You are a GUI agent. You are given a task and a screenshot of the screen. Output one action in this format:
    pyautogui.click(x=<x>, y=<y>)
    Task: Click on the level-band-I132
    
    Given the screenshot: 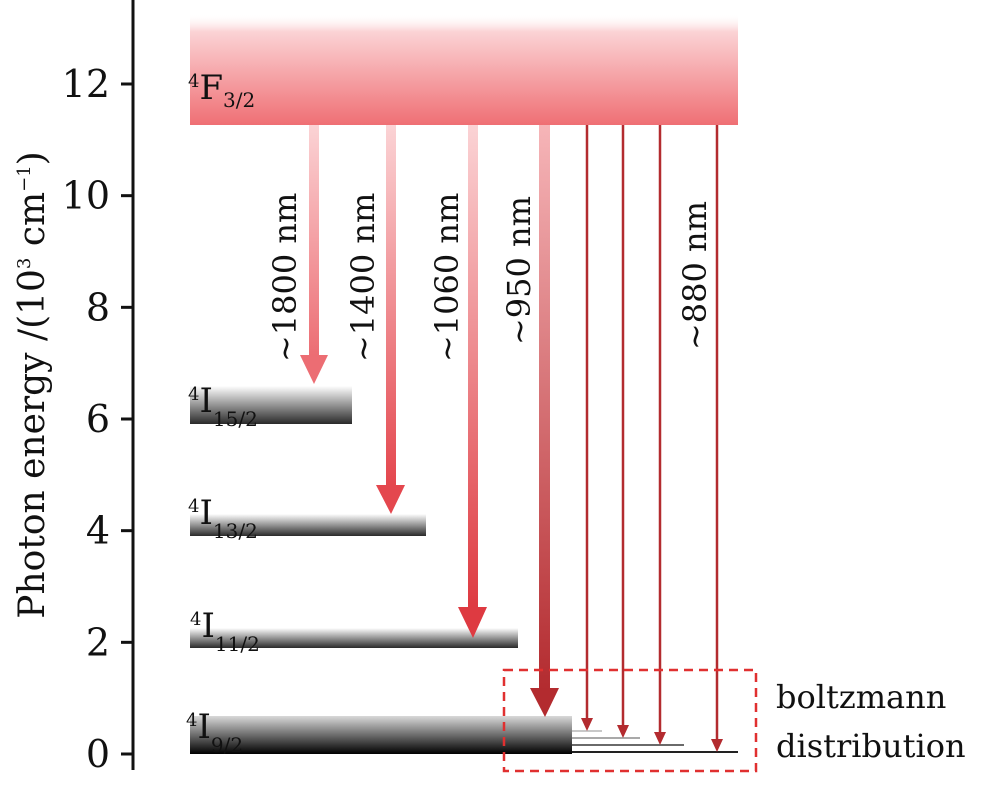 What is the action you would take?
    pyautogui.click(x=308, y=525)
    